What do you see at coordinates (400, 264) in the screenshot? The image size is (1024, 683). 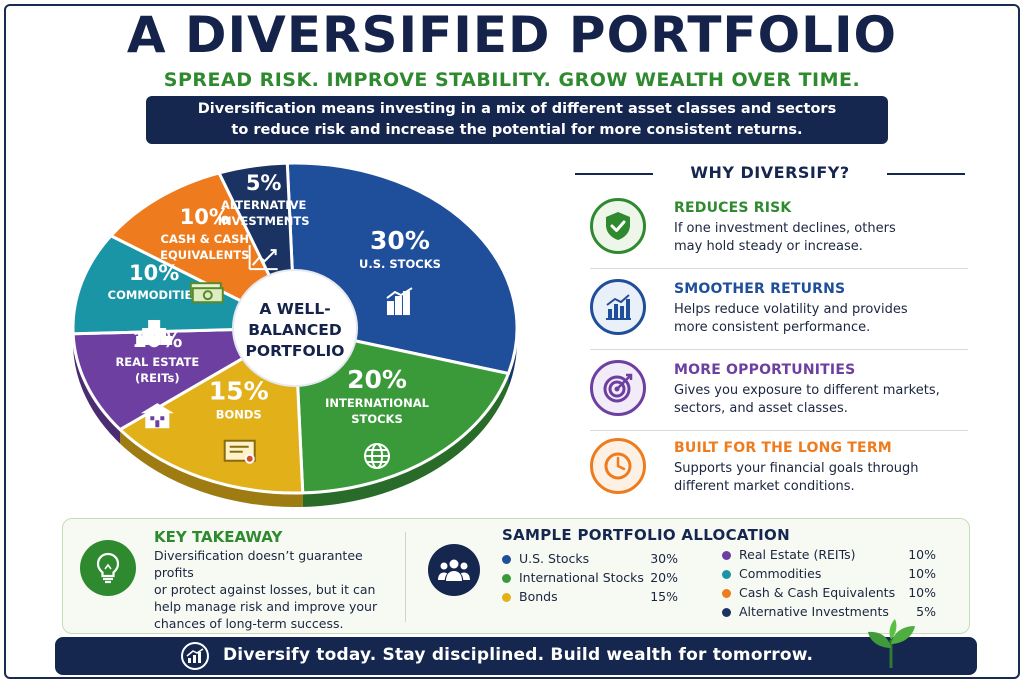 I see `slice-name-label: U.S. STOCKS` at bounding box center [400, 264].